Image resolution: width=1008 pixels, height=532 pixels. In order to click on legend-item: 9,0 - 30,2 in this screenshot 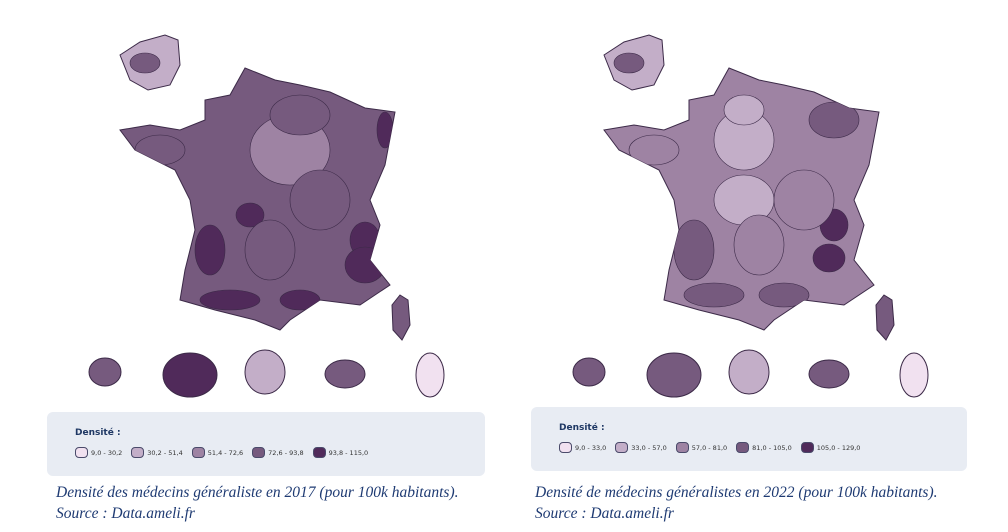, I will do `click(98, 452)`.